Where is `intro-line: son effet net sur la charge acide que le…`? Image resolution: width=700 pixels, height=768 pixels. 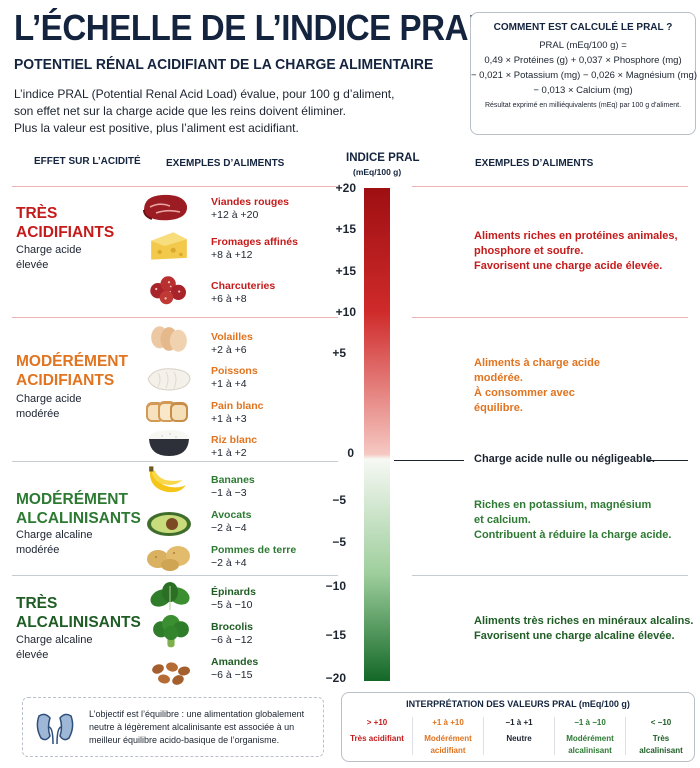
intro-line: son effet net sur la charge acide que le… is located at coordinates (180, 111).